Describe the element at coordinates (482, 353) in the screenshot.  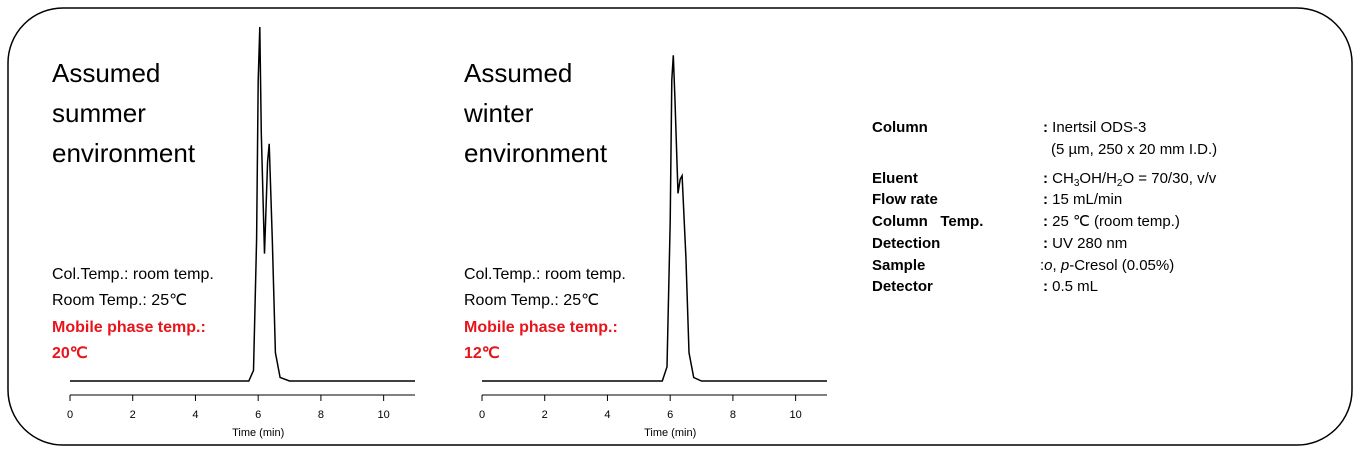
I see `highlight-note: 12℃` at that location.